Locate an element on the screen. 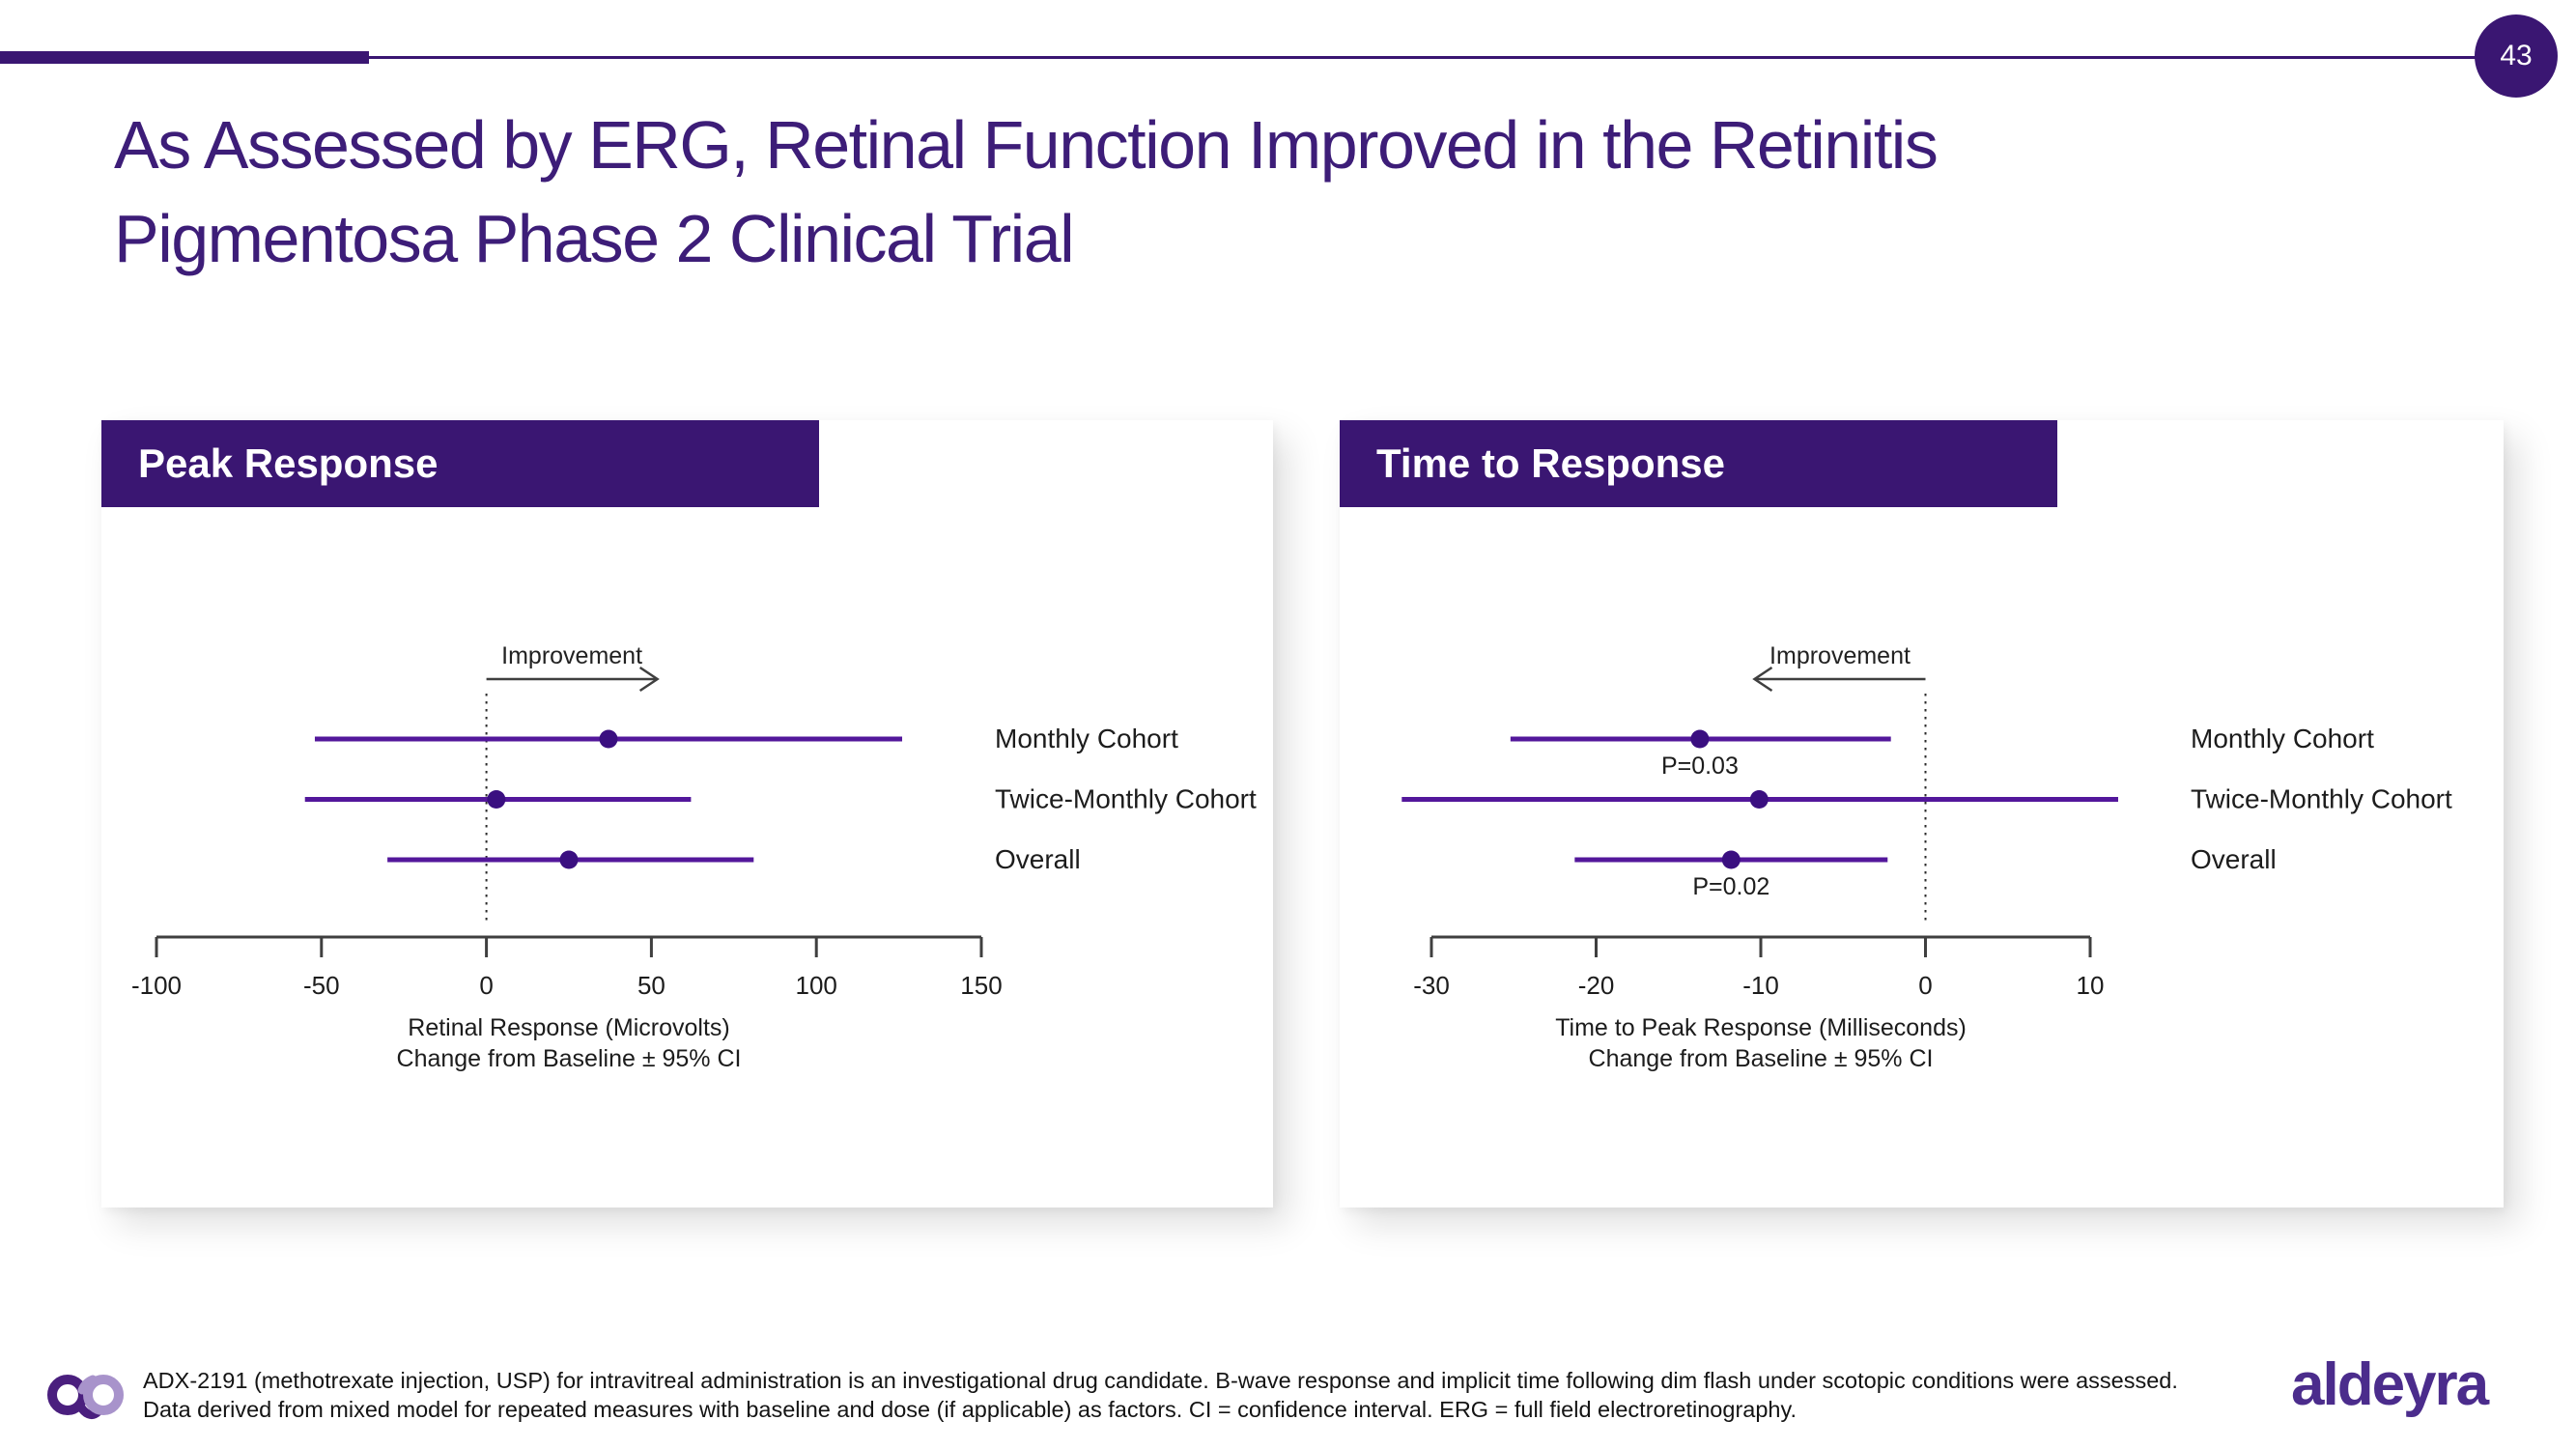 The image size is (2576, 1449). top-rule-line is located at coordinates (1238, 57).